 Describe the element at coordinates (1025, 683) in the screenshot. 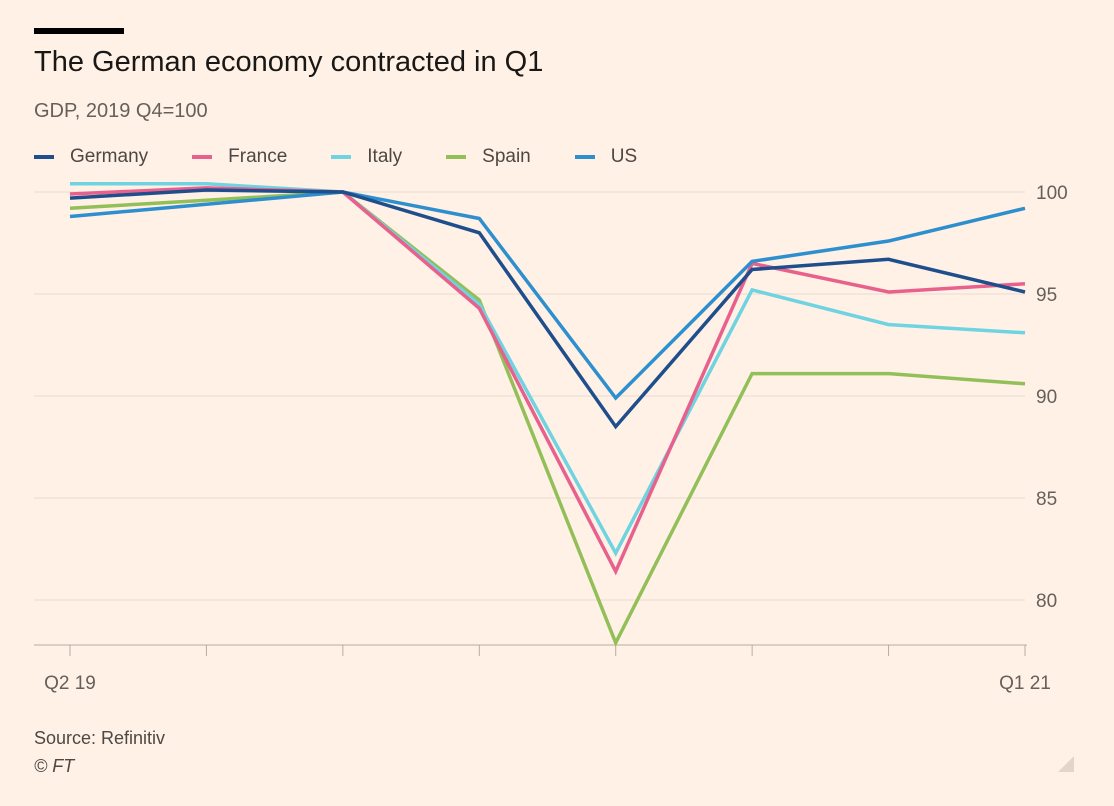

I see `x-tick-label-last: Q1 21` at that location.